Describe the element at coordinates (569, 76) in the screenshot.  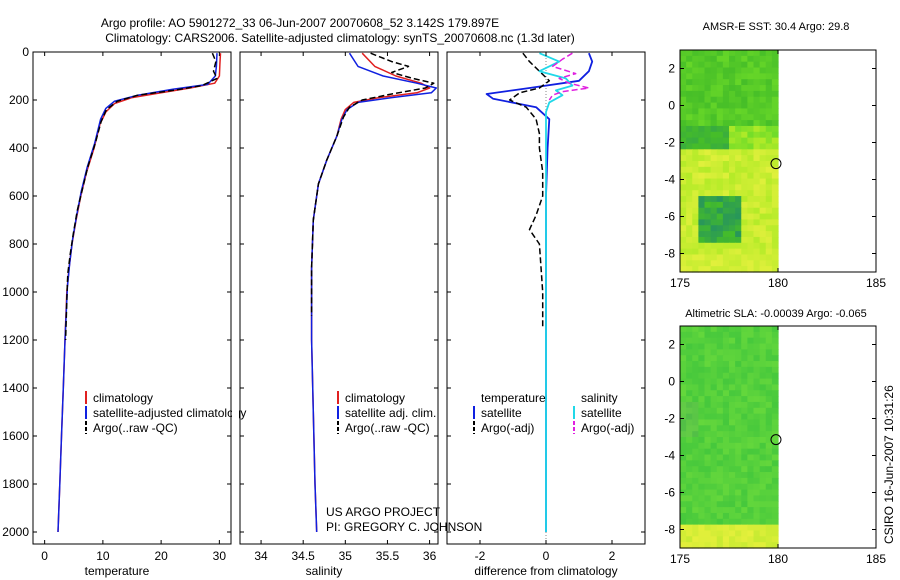
I see `difference-series-salinity-argo-adj-` at that location.